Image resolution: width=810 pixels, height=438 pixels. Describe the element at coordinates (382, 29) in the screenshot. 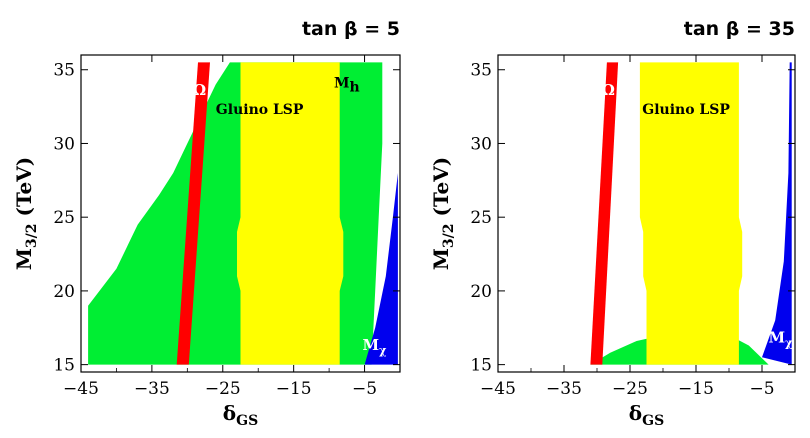

I see `title-value: = 5` at that location.